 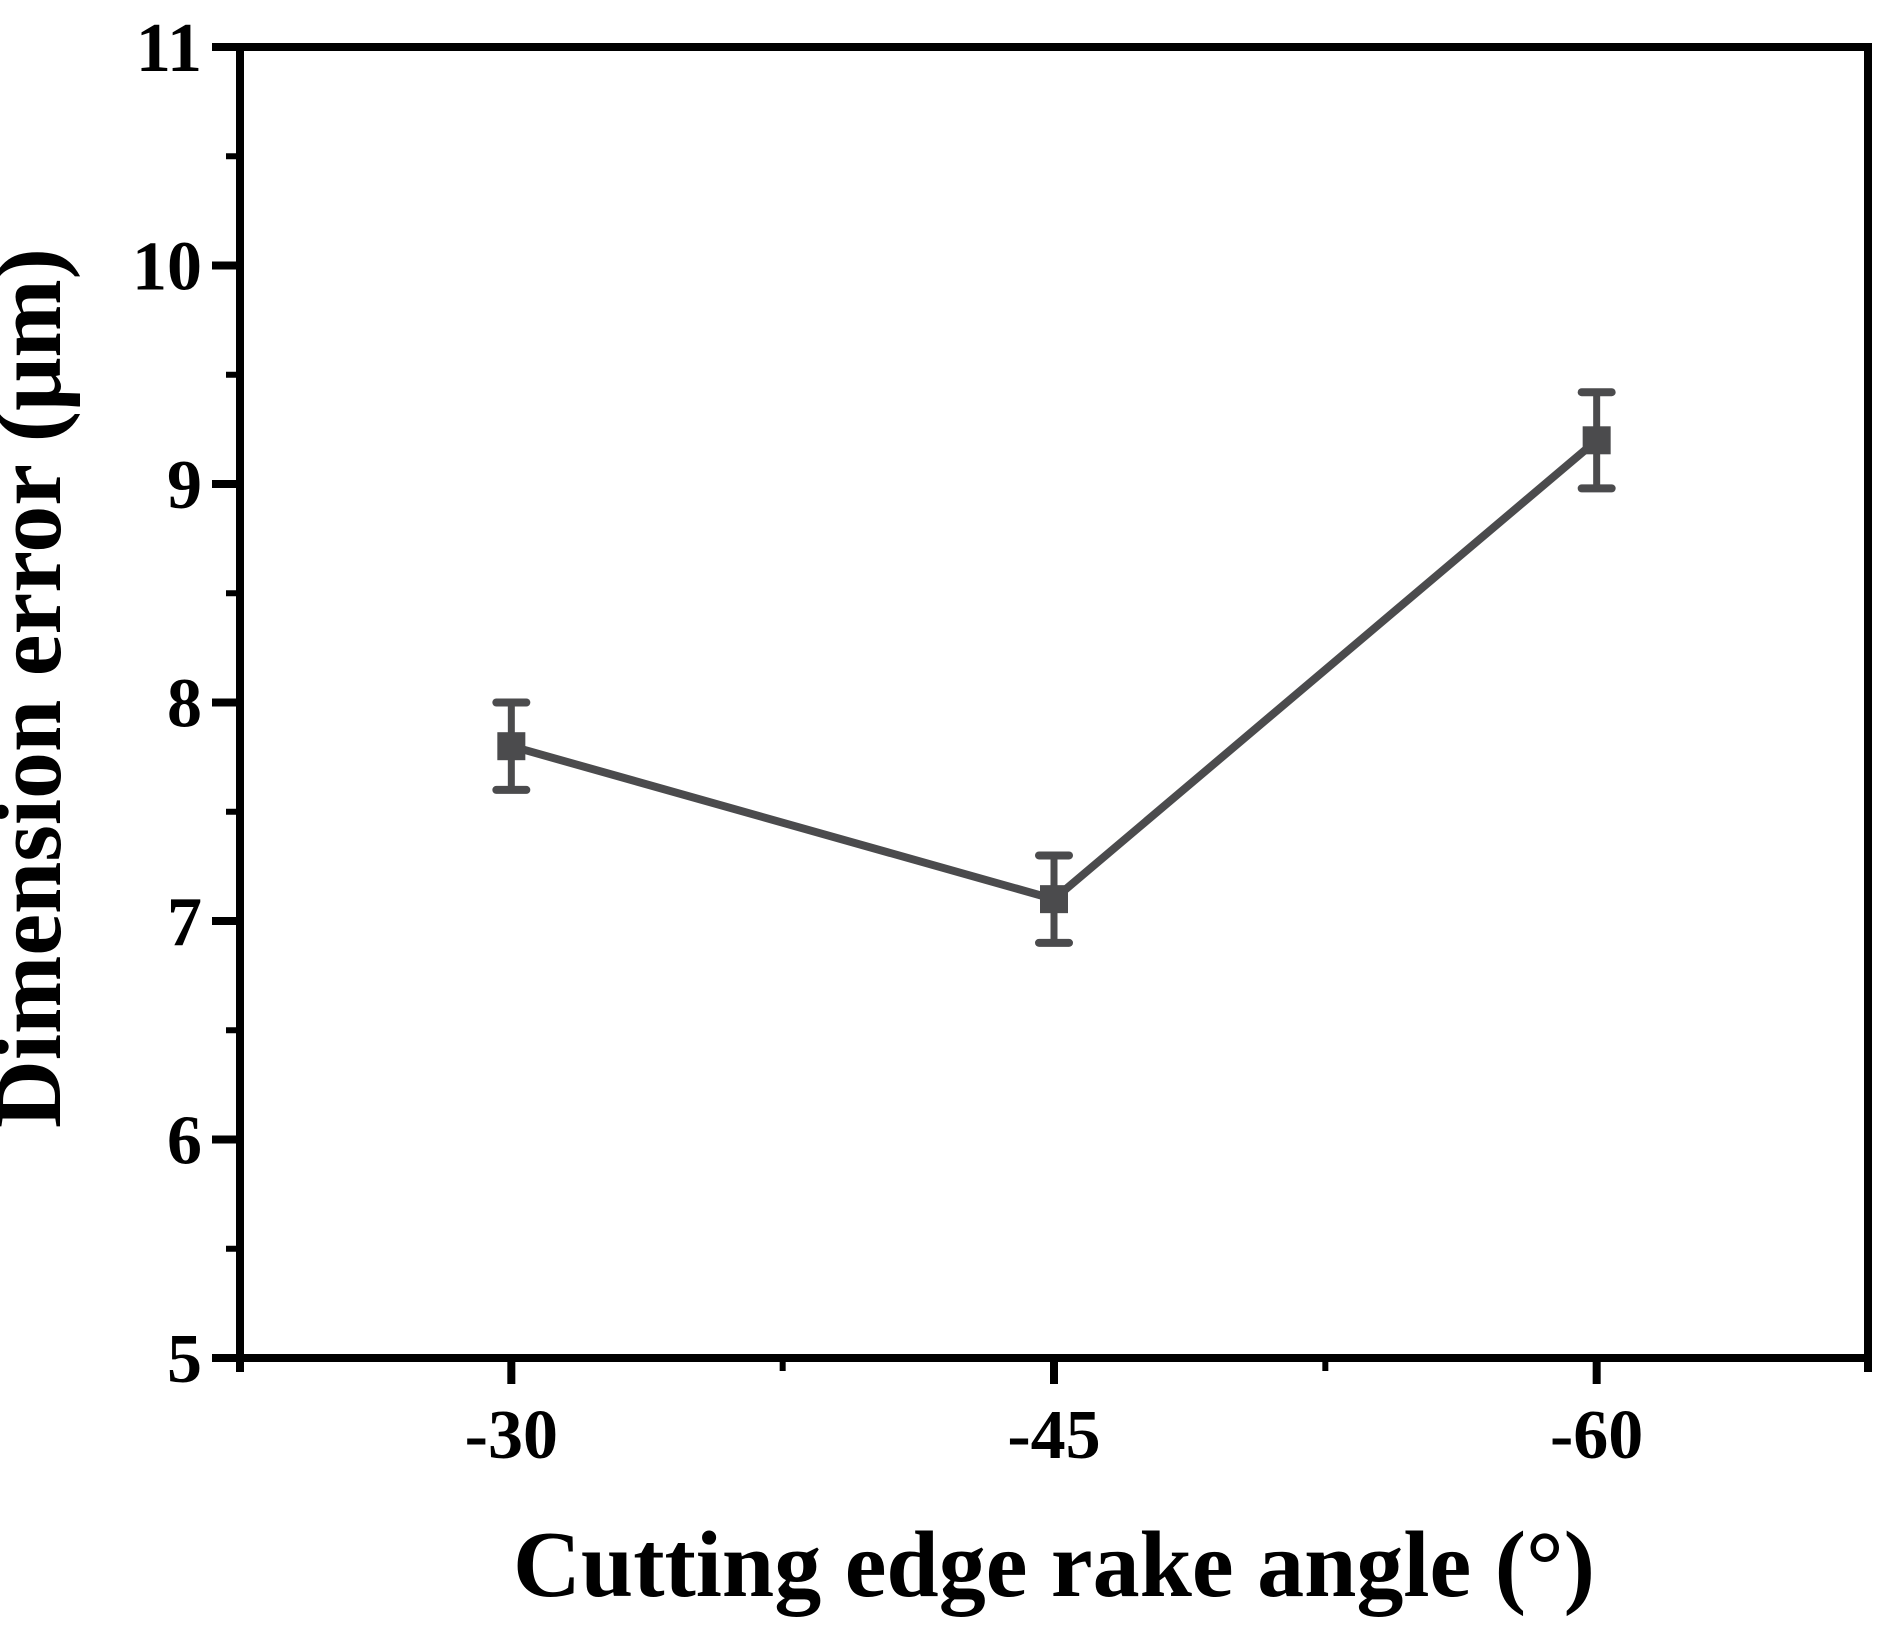 What do you see at coordinates (1053, 1435) in the screenshot?
I see `x-tick-label: -45` at bounding box center [1053, 1435].